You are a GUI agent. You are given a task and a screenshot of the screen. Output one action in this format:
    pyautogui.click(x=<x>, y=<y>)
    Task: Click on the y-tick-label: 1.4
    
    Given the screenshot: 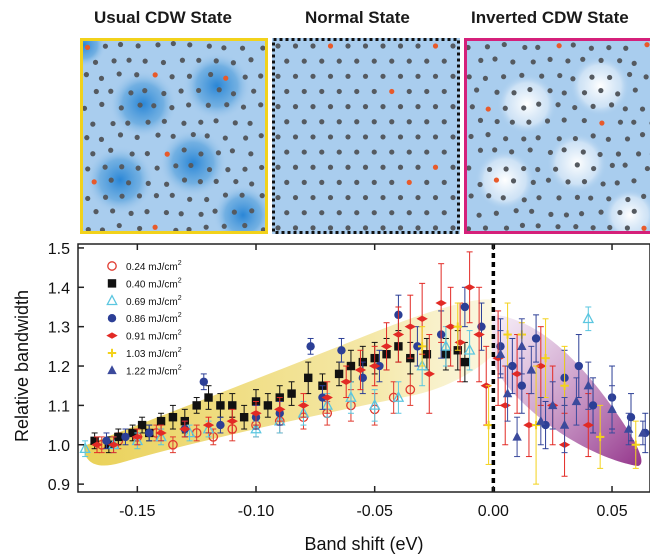 What is the action you would take?
    pyautogui.click(x=59, y=288)
    